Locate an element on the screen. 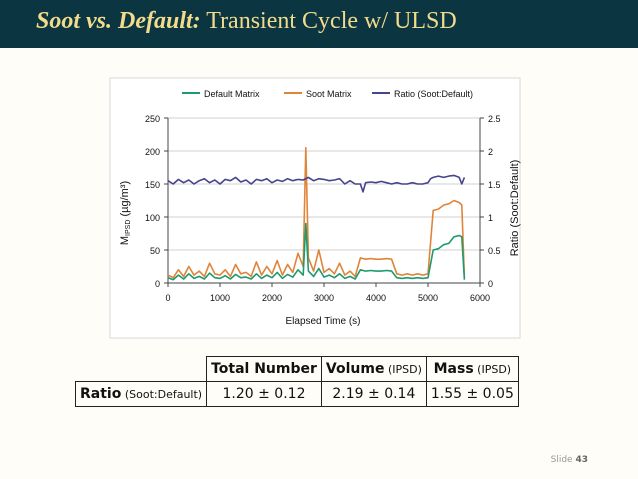  x-tick-label: 3000 is located at coordinates (324, 298).